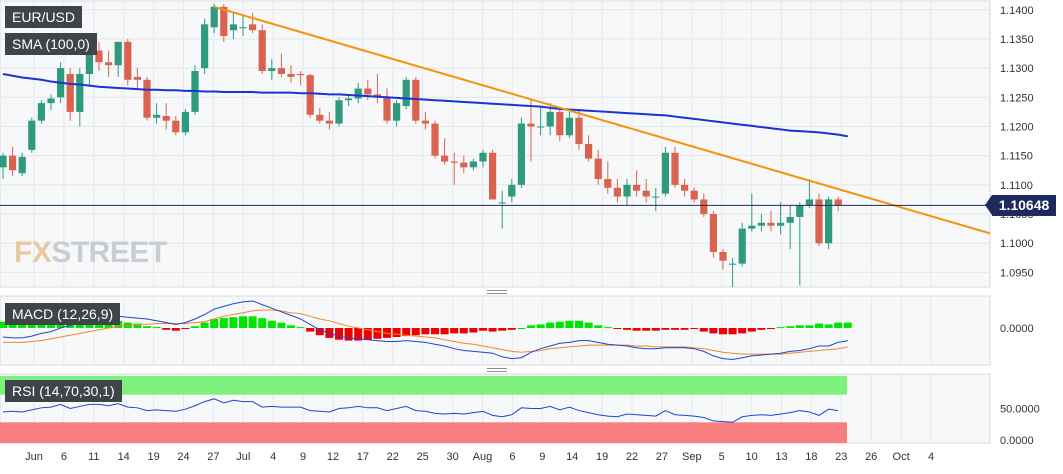  Describe the element at coordinates (497, 292) in the screenshot. I see `price-macd-splitter` at that location.